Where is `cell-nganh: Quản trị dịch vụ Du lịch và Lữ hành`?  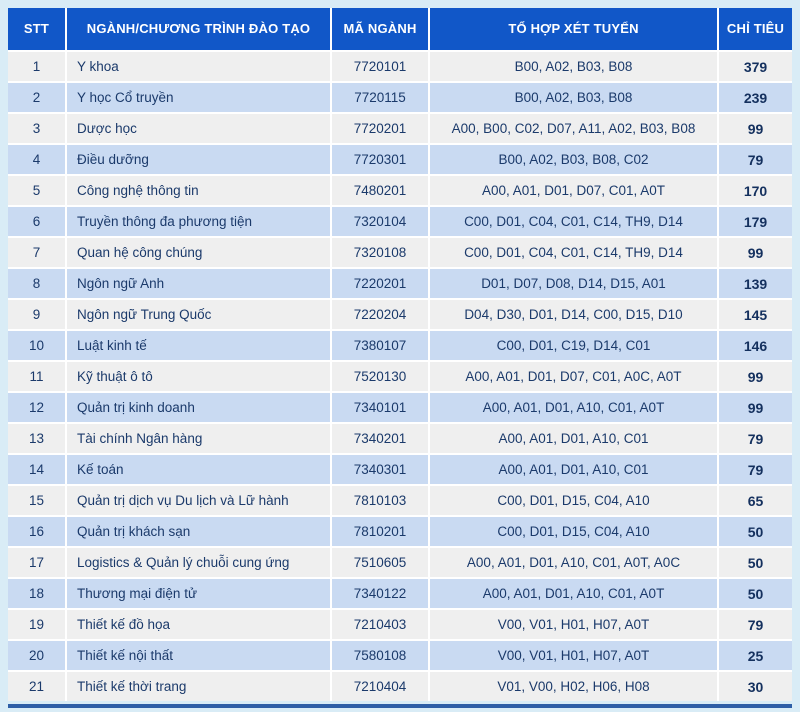
cell-nganh: Quản trị dịch vụ Du lịch và Lữ hành is located at coordinates (198, 500).